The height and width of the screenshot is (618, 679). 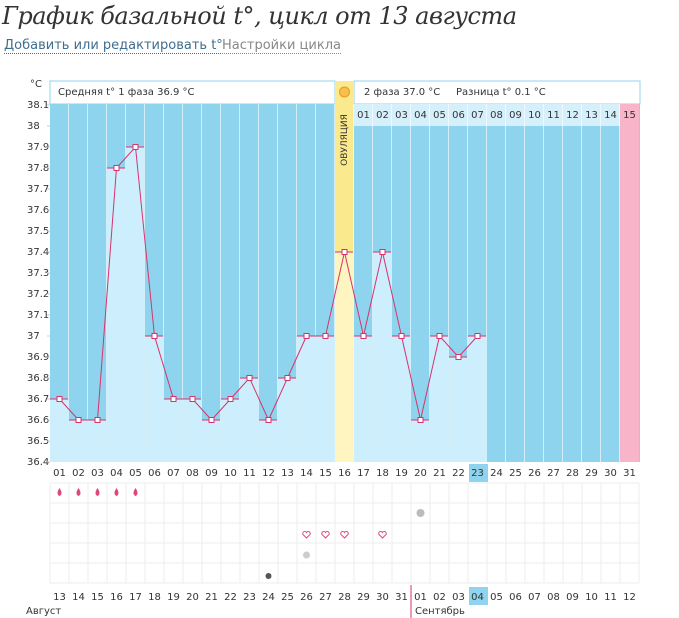 What do you see at coordinates (59, 473) in the screenshot?
I see `x-tick-label: 01` at bounding box center [59, 473].